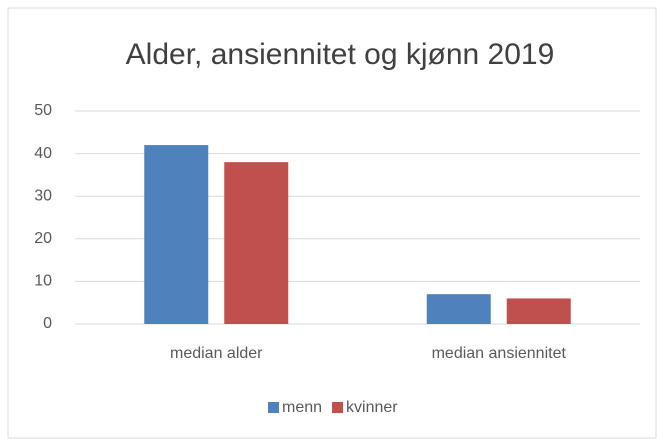 This screenshot has width=657, height=439. I want to click on y-tick-label: 20, so click(43, 238).